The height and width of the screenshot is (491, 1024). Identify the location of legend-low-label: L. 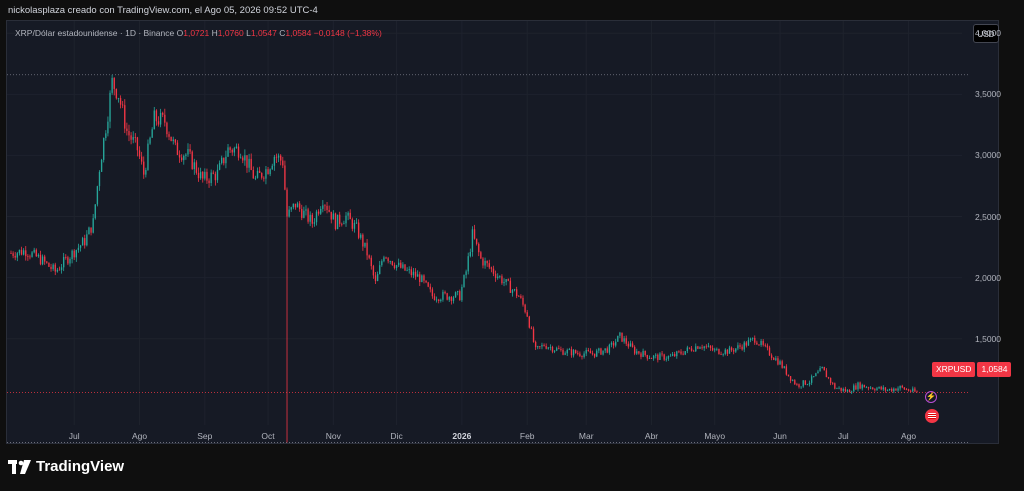
(248, 33).